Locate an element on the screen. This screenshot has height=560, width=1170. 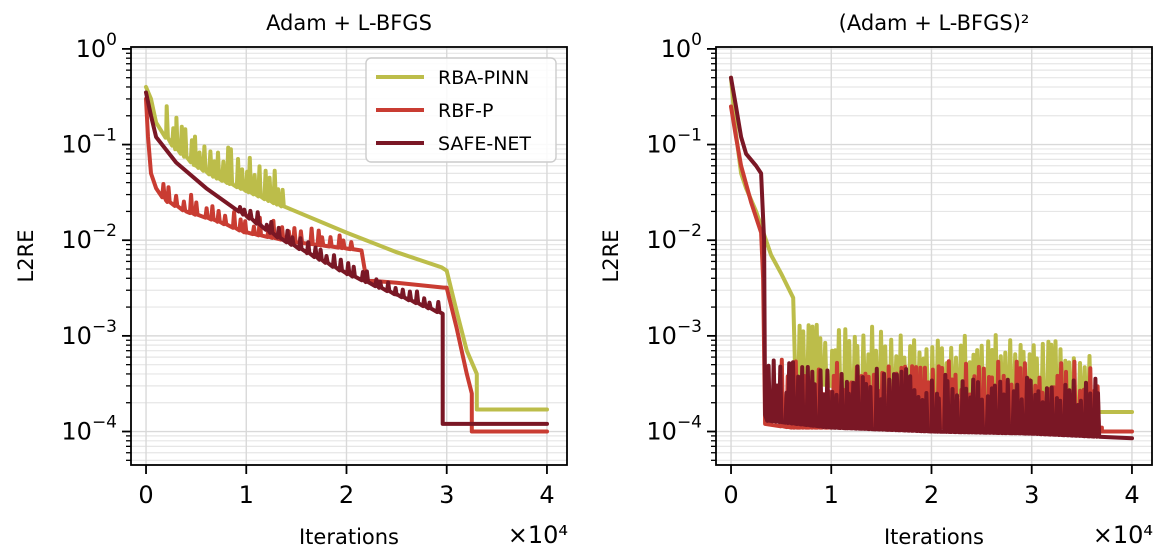
chart-title: (Adam + L-BFGS)² is located at coordinates (934, 23).